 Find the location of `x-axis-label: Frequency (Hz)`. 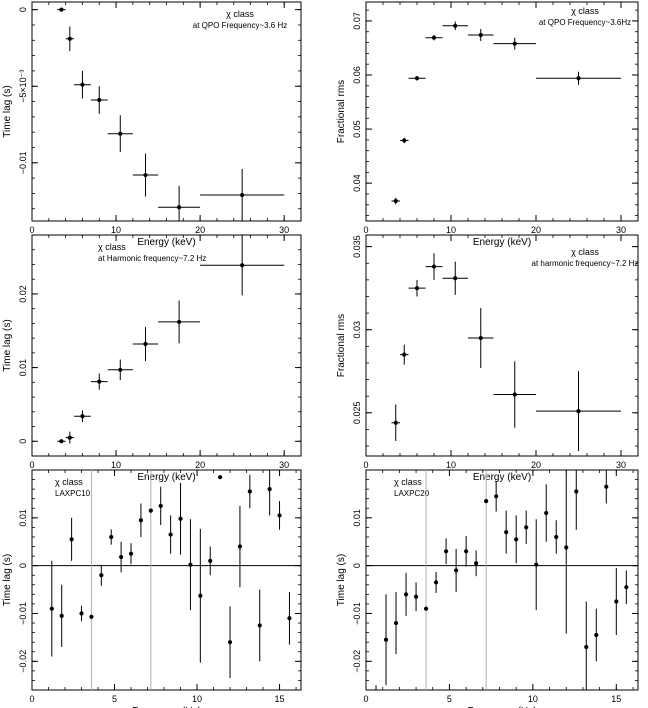

x-axis-label: Frequency (Hz) is located at coordinates (502, 707).